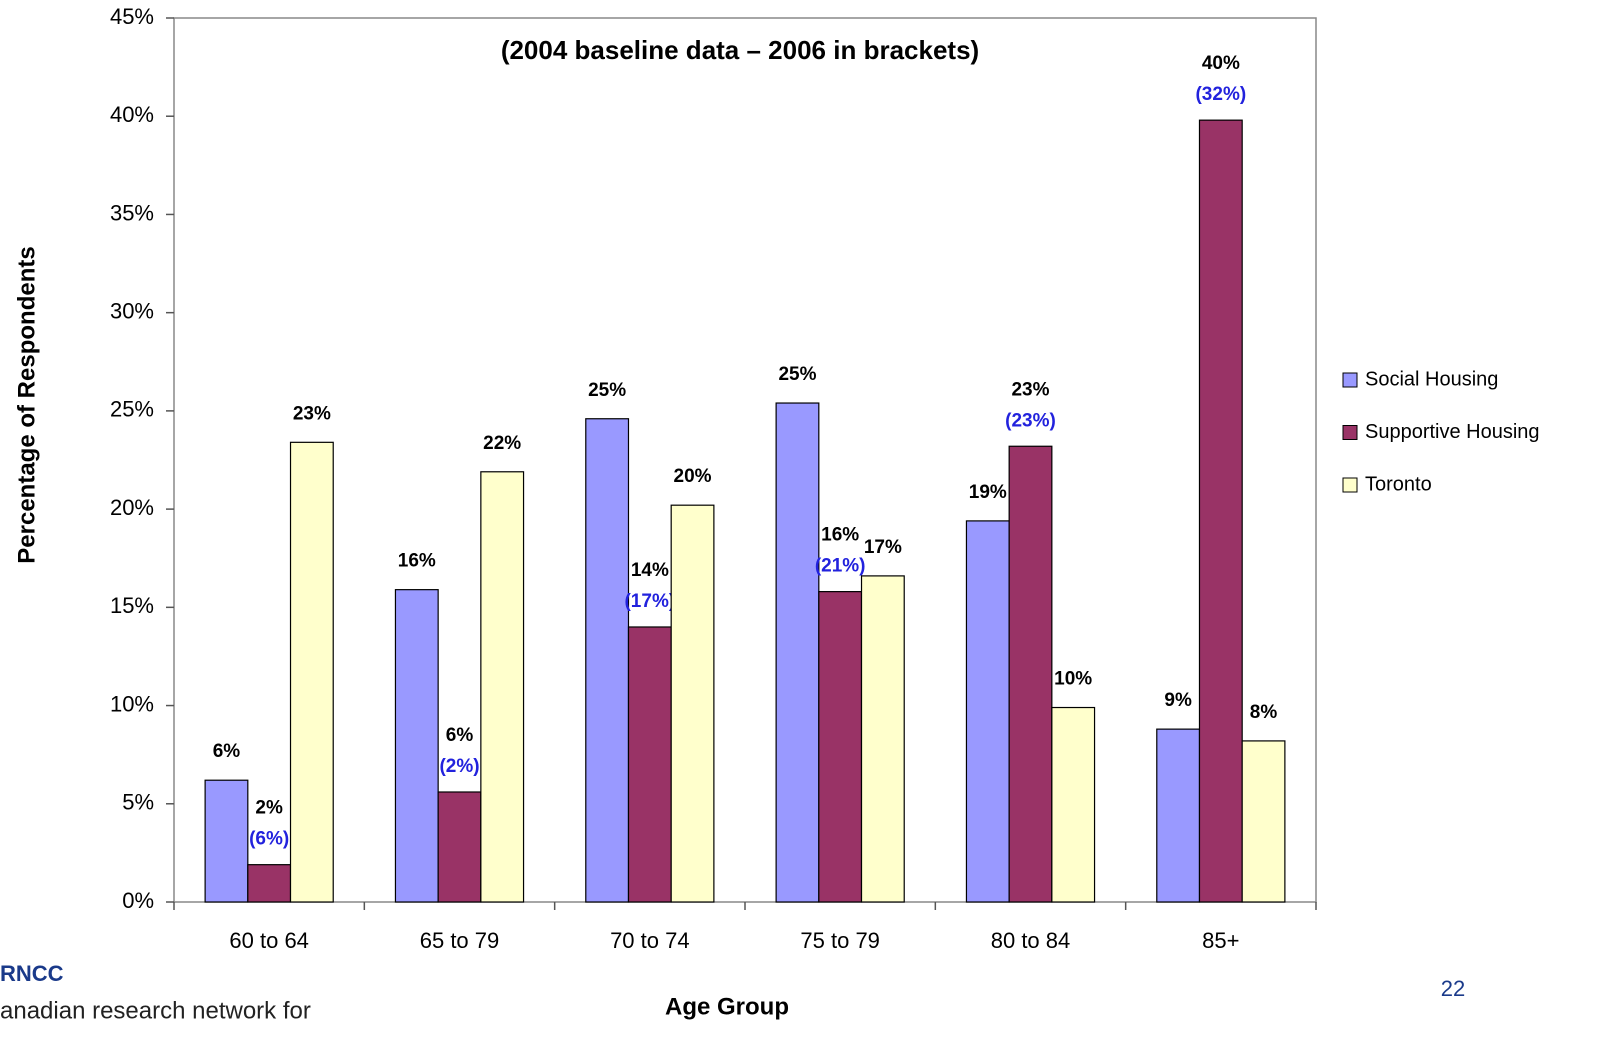 The height and width of the screenshot is (1050, 1609). Describe the element at coordinates (988, 492) in the screenshot. I see `value-label: 19%` at that location.